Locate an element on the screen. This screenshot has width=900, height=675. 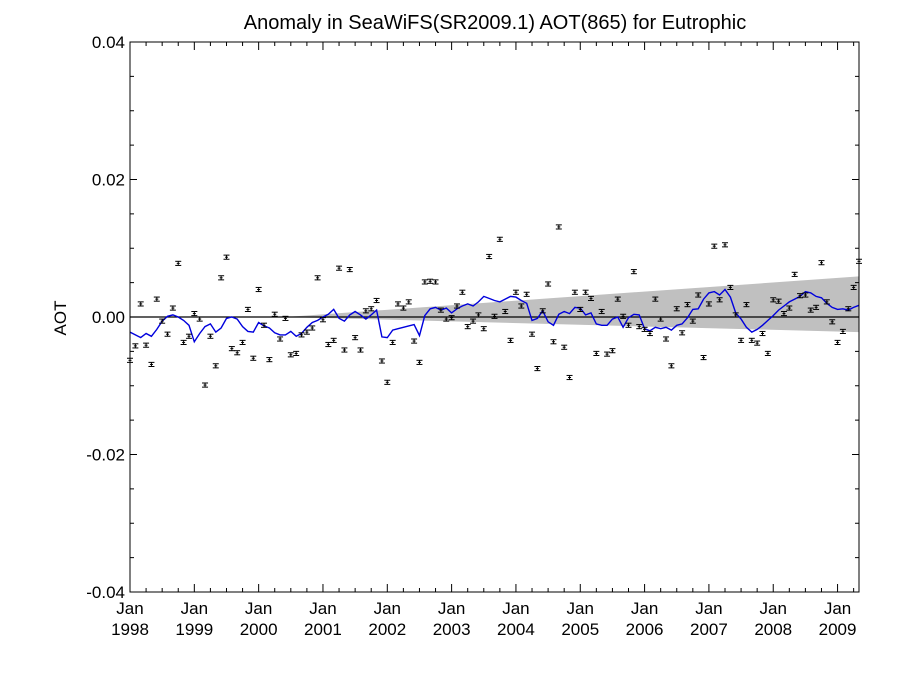
x-tick-label-year: 1999 is located at coordinates (194, 629).